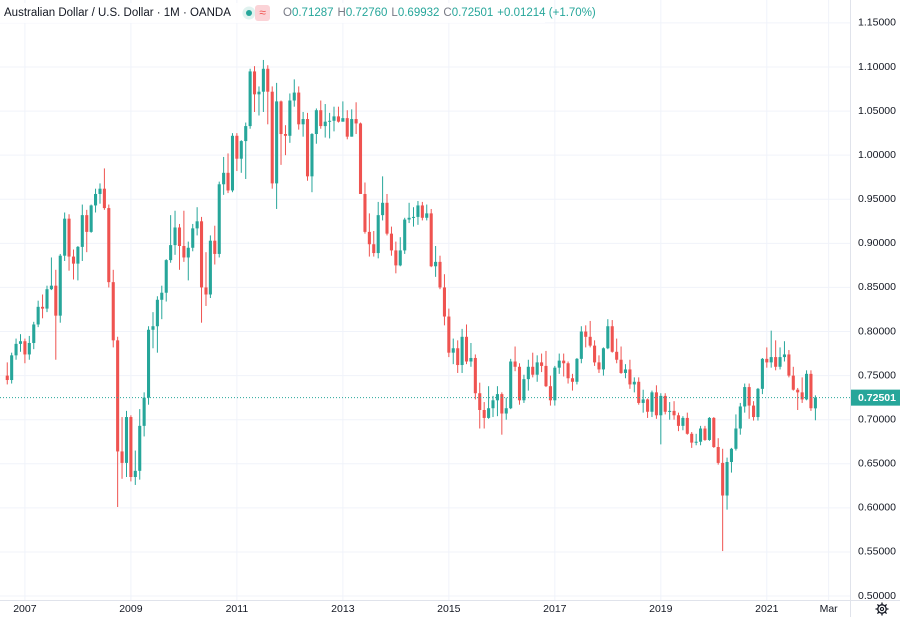  Describe the element at coordinates (877, 243) in the screenshot. I see `y-tick-label: 0.90000` at that location.